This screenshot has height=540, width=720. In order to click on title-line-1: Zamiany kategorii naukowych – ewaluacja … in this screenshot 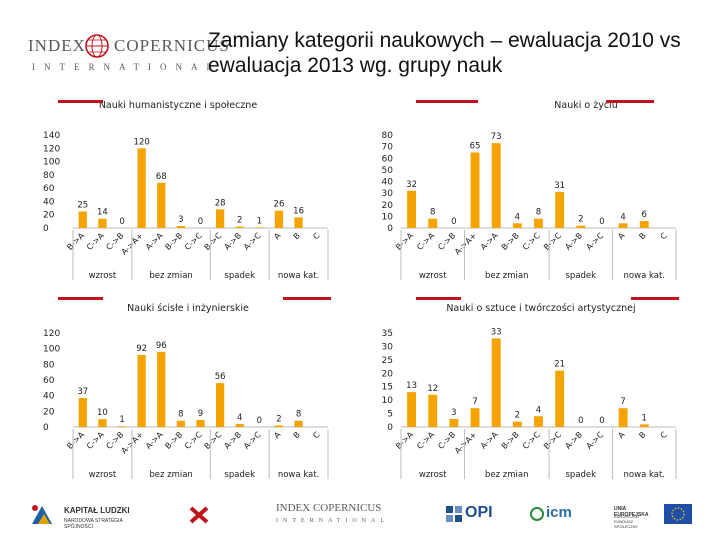, I will do `click(444, 40)`.